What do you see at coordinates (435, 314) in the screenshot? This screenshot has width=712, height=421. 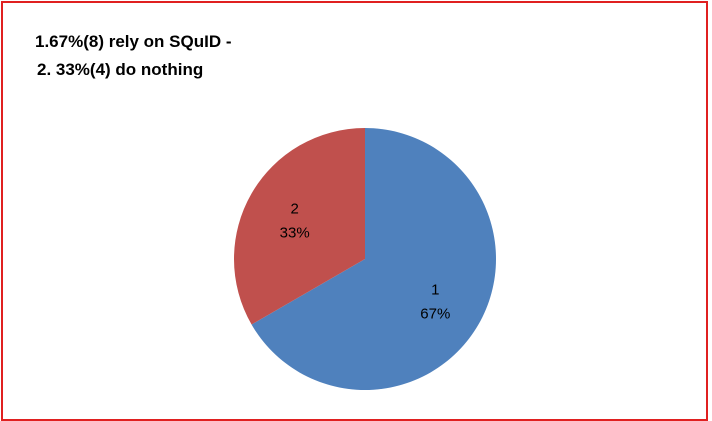 I see `slice-percent-label-1: 67%` at bounding box center [435, 314].